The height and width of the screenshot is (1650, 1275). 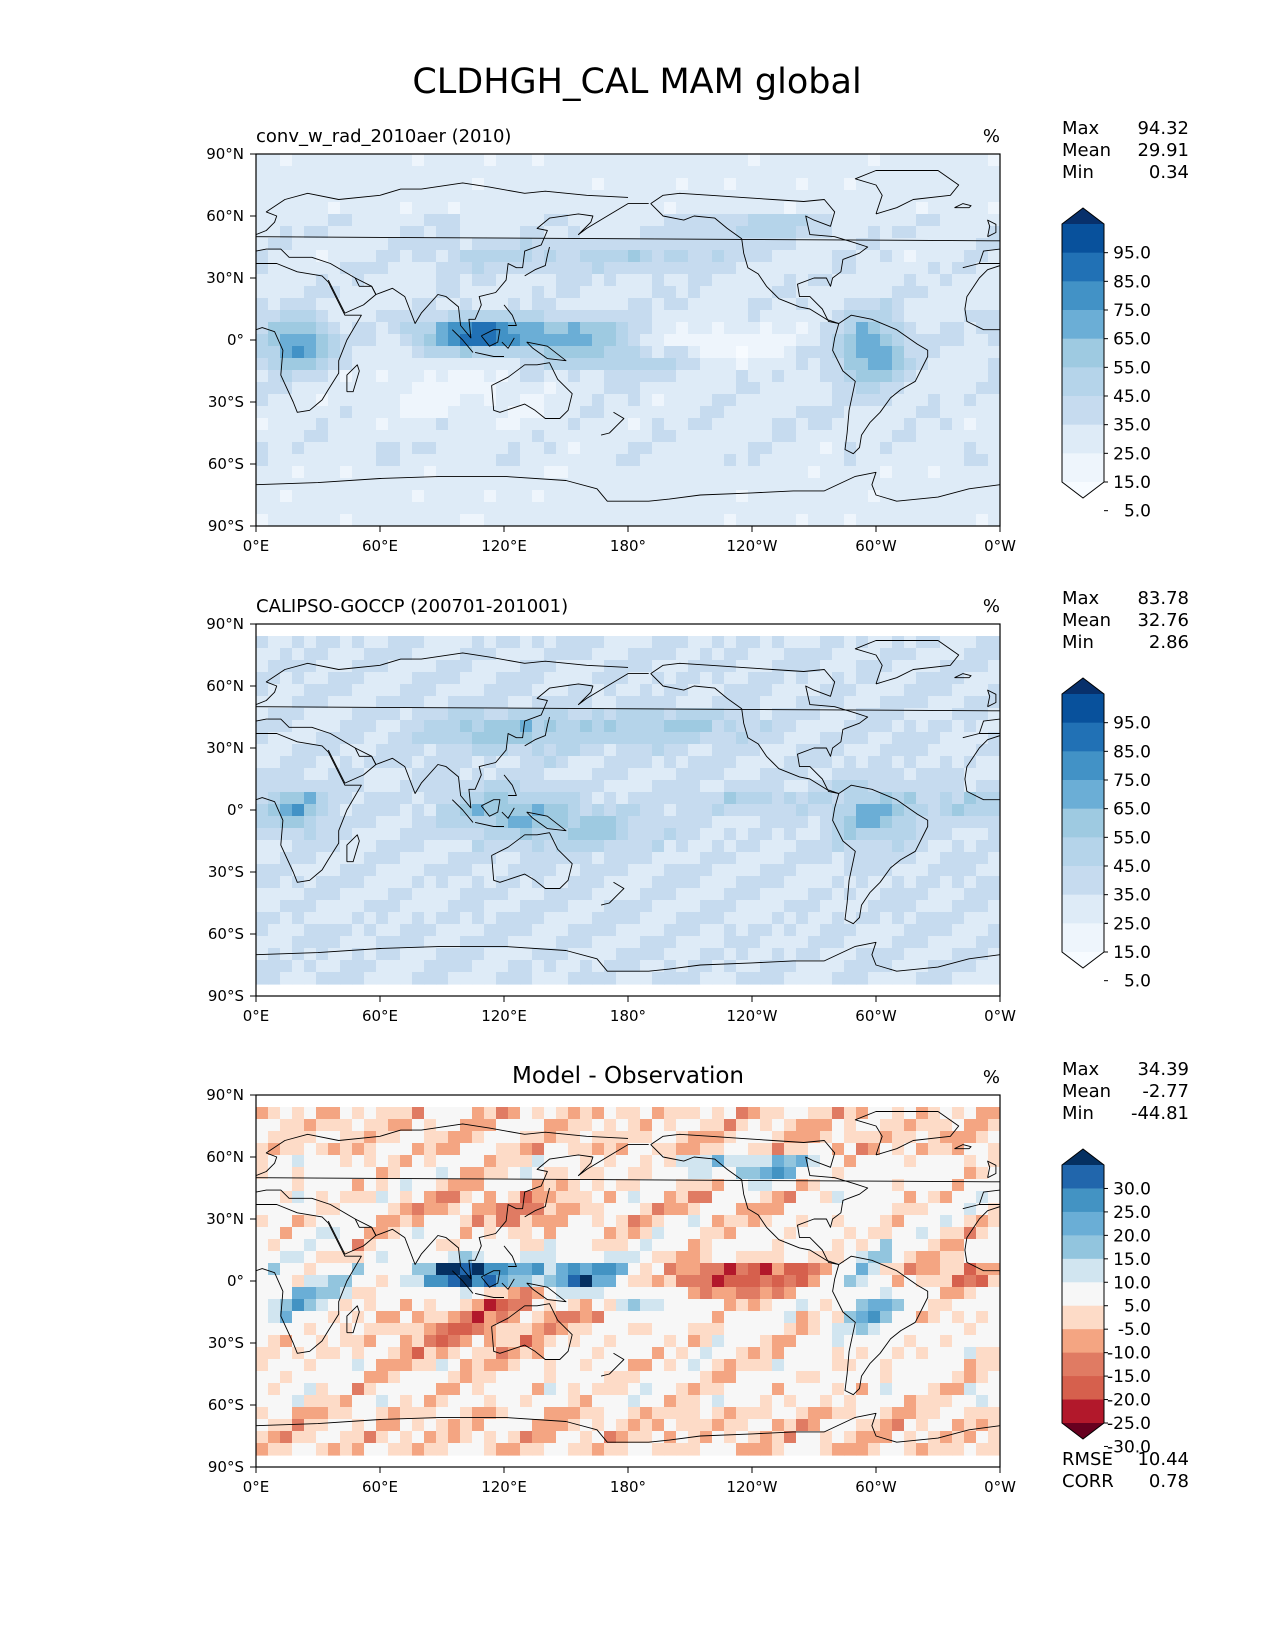 What do you see at coordinates (1163, 1459) in the screenshot?
I see `extra-stat-value: 10.44` at bounding box center [1163, 1459].